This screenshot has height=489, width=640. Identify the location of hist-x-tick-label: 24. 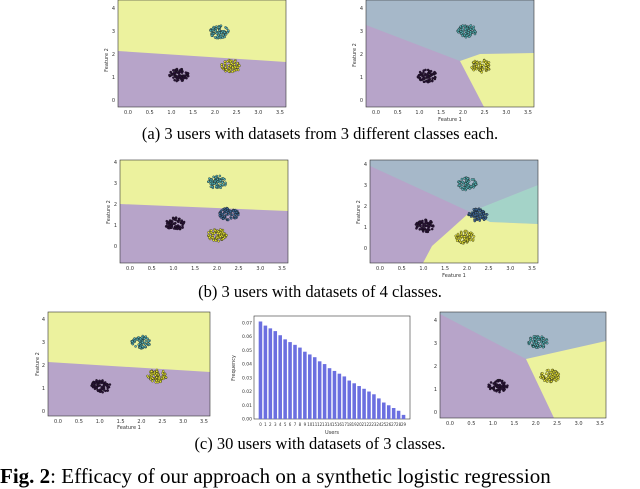
(379, 424).